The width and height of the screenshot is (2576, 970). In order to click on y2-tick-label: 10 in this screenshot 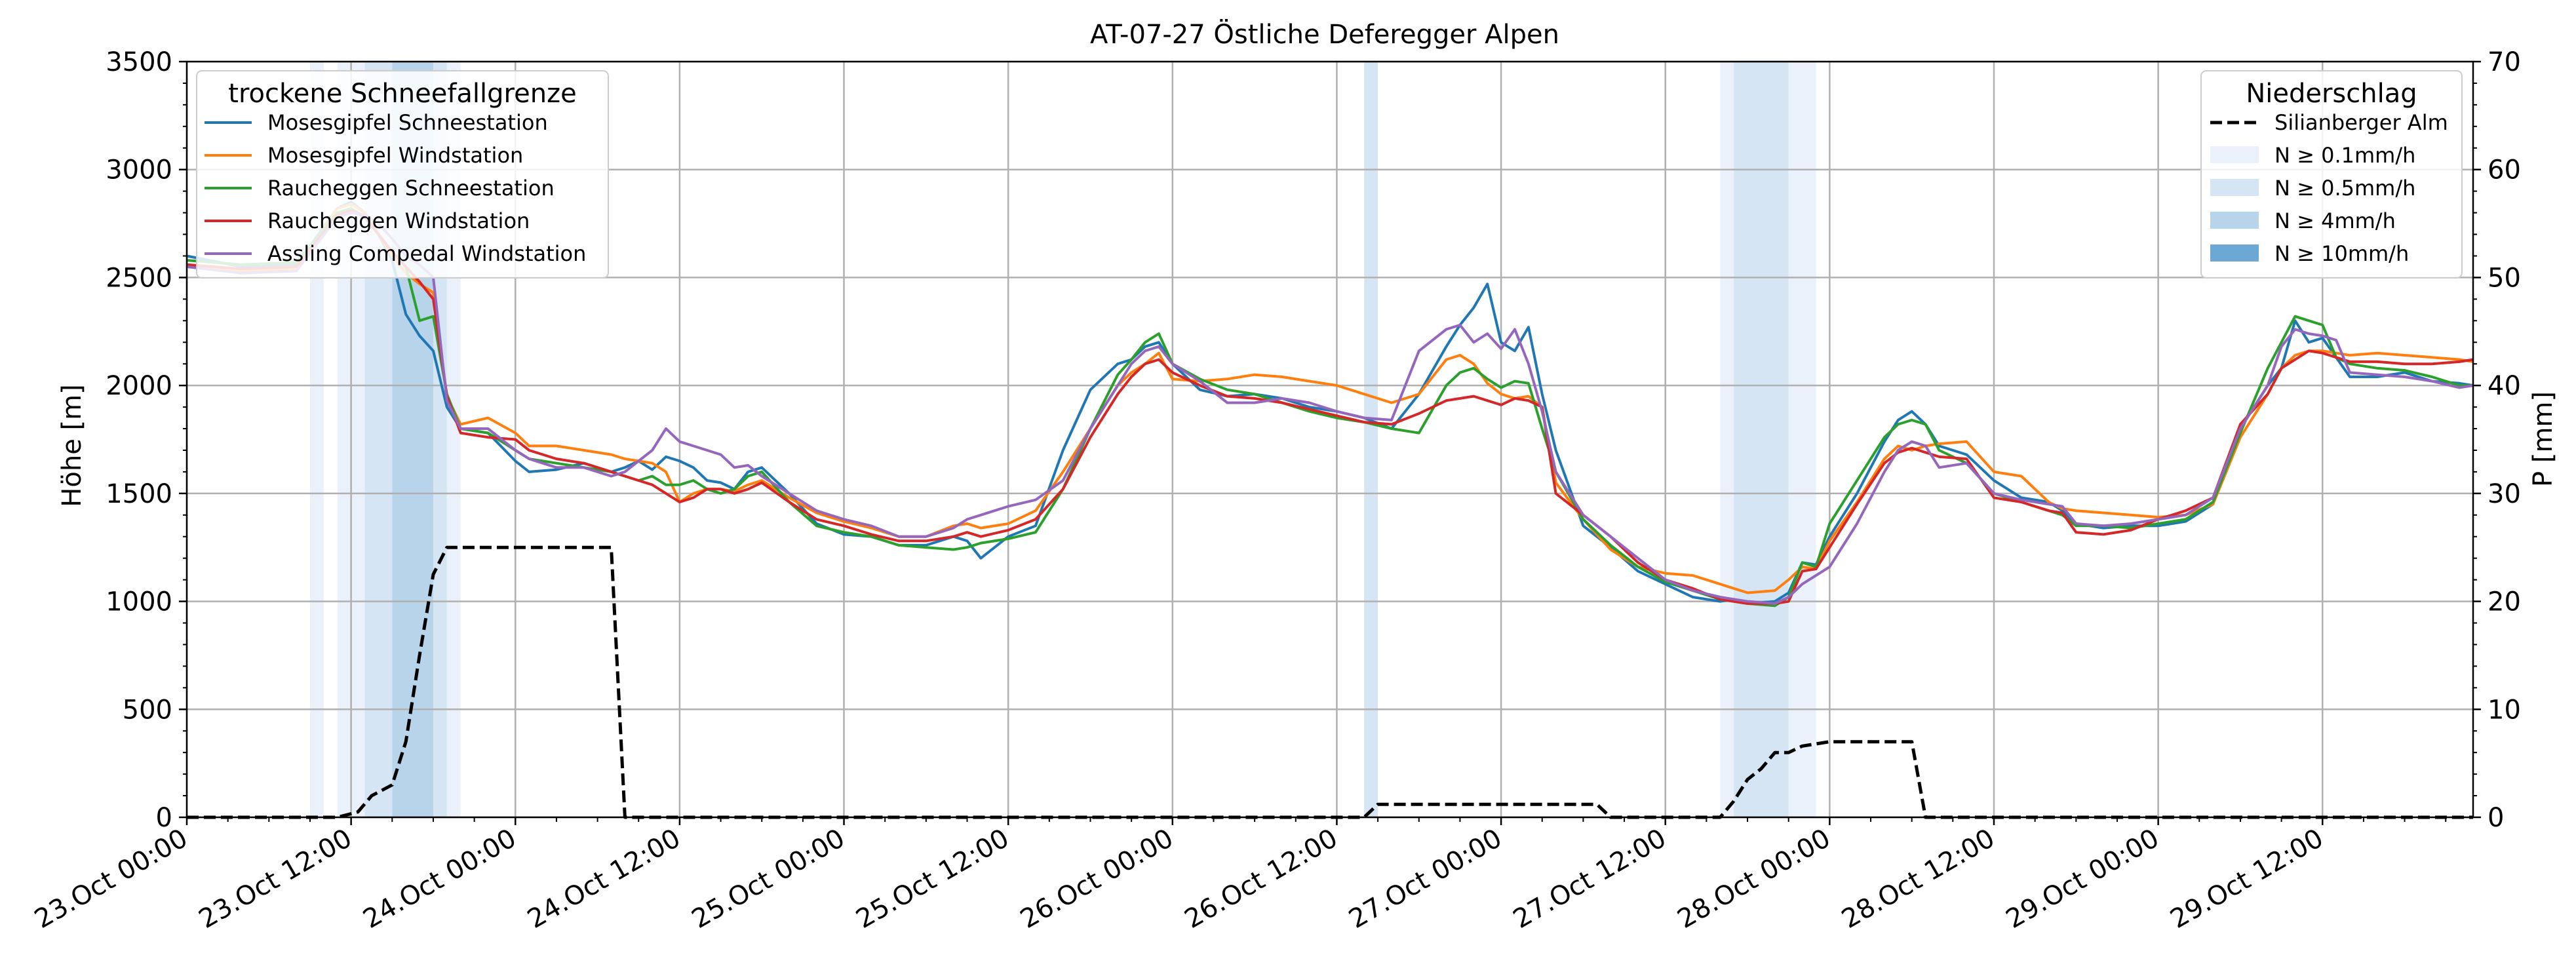, I will do `click(2504, 710)`.